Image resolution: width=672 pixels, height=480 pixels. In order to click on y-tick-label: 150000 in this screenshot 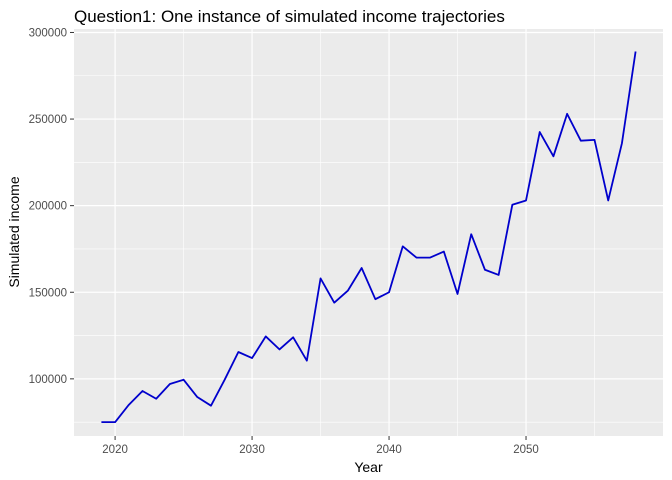, I will do `click(48, 293)`.